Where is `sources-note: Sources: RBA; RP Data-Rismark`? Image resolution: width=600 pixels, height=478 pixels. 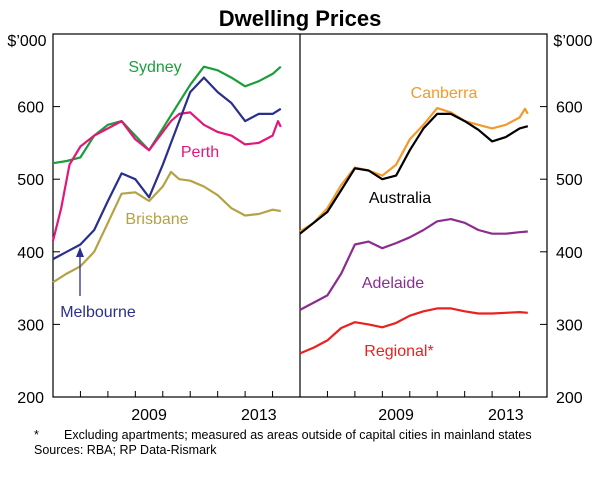
sources-note: Sources: RBA; RP Data-Rismark is located at coordinates (125, 450).